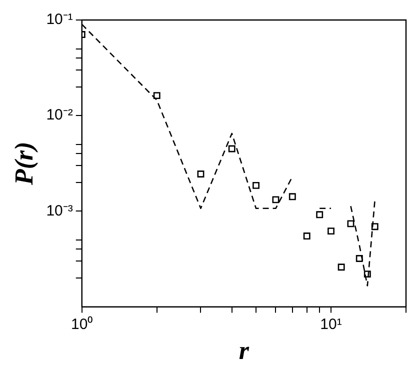  Describe the element at coordinates (59, 115) in the screenshot. I see `y-tick-label: 10⁻²` at that location.